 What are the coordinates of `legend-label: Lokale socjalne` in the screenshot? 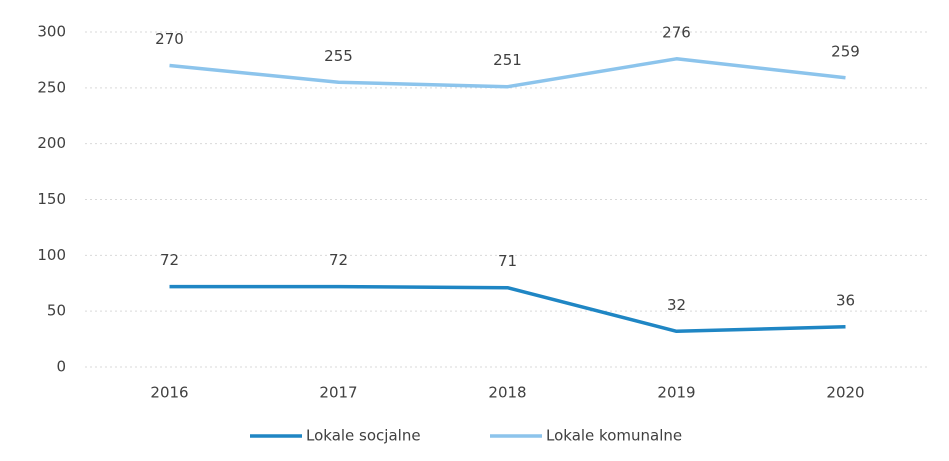 It's located at (363, 436).